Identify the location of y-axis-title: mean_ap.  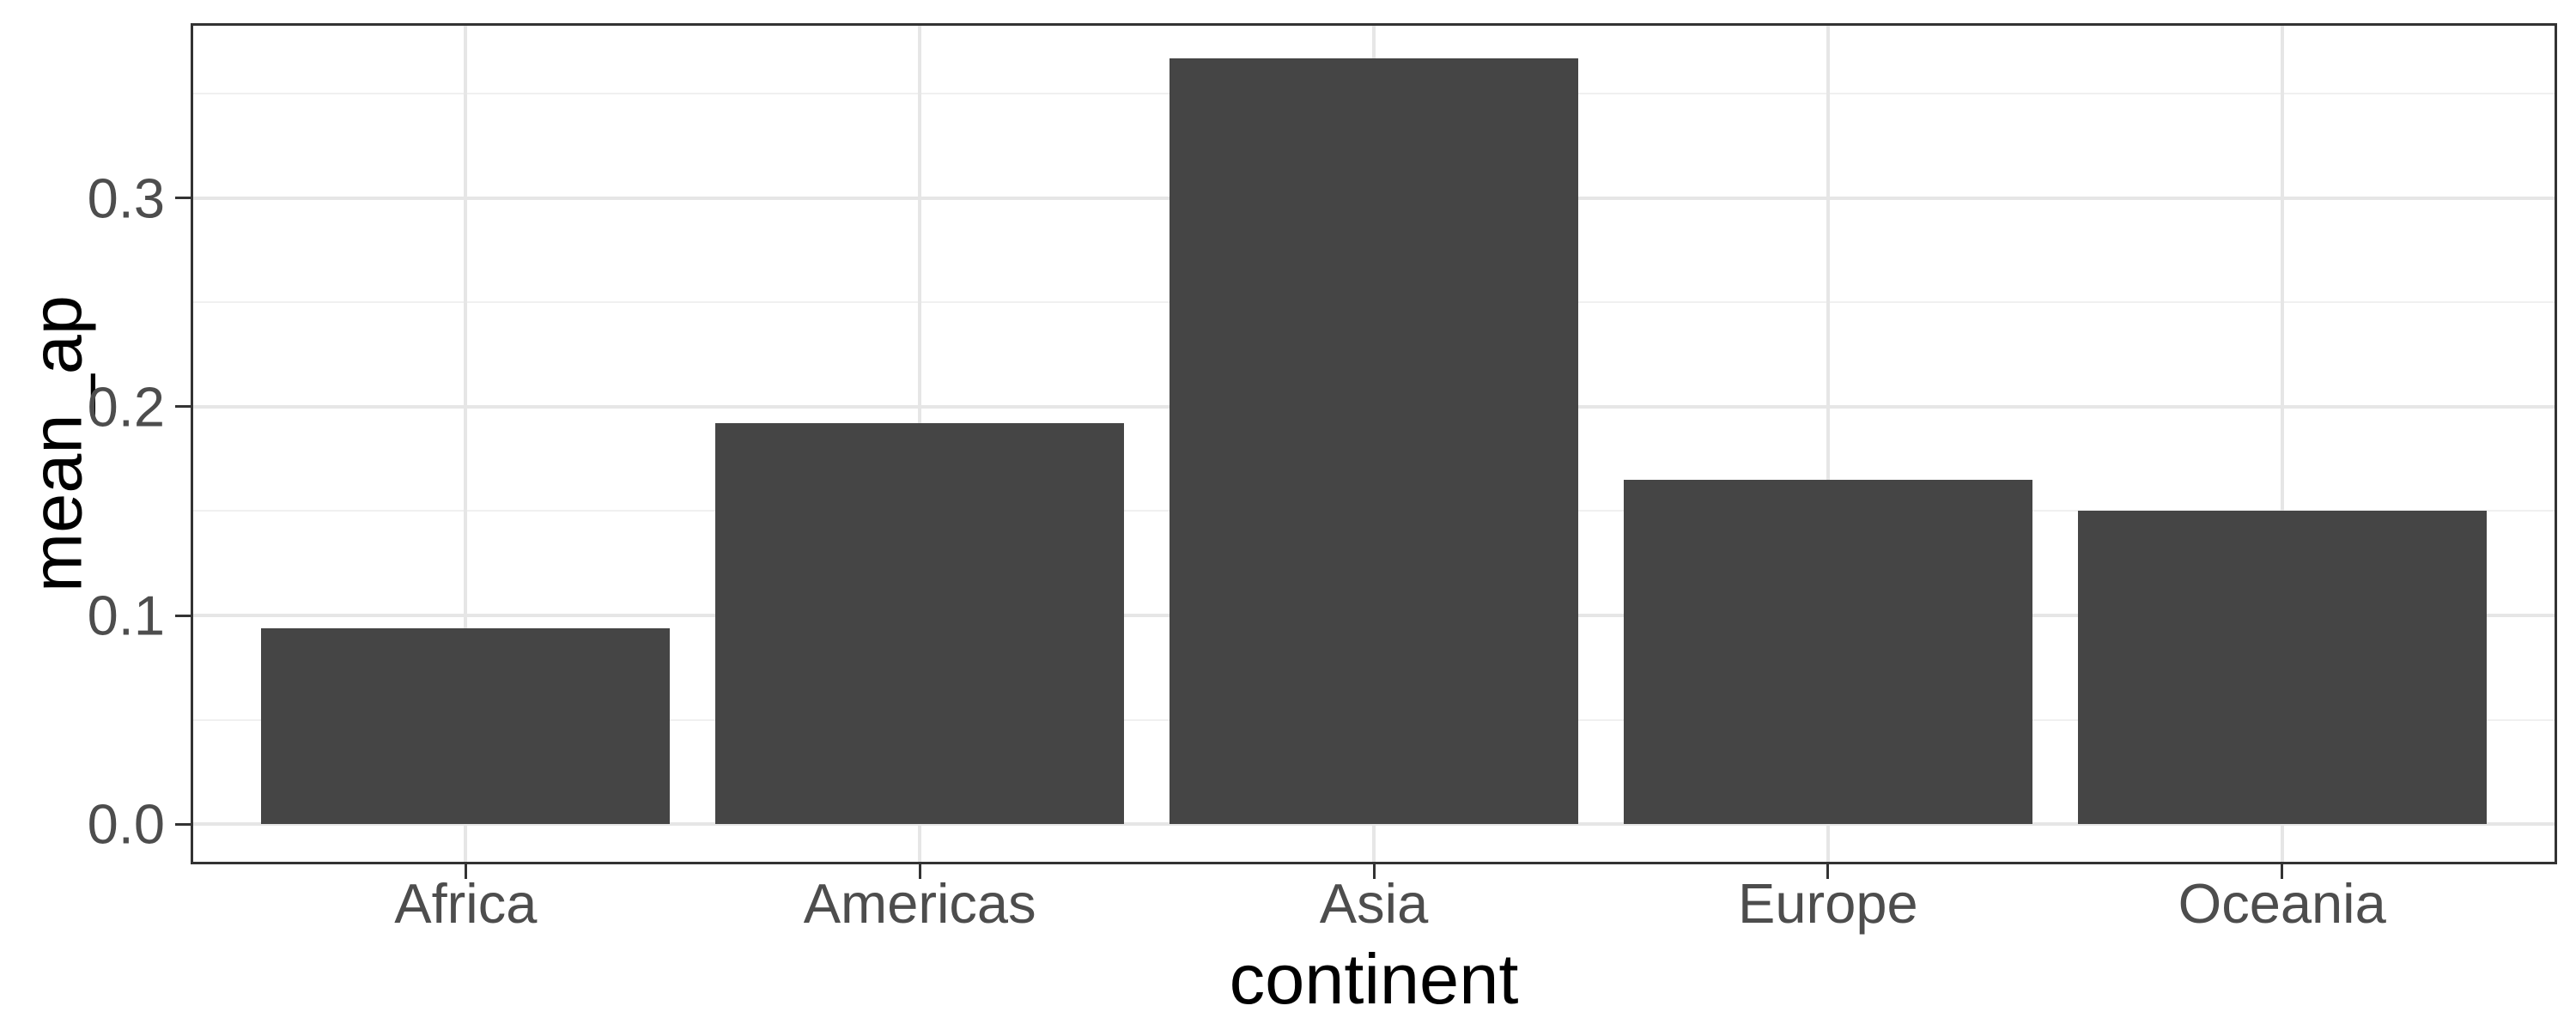
(56, 443).